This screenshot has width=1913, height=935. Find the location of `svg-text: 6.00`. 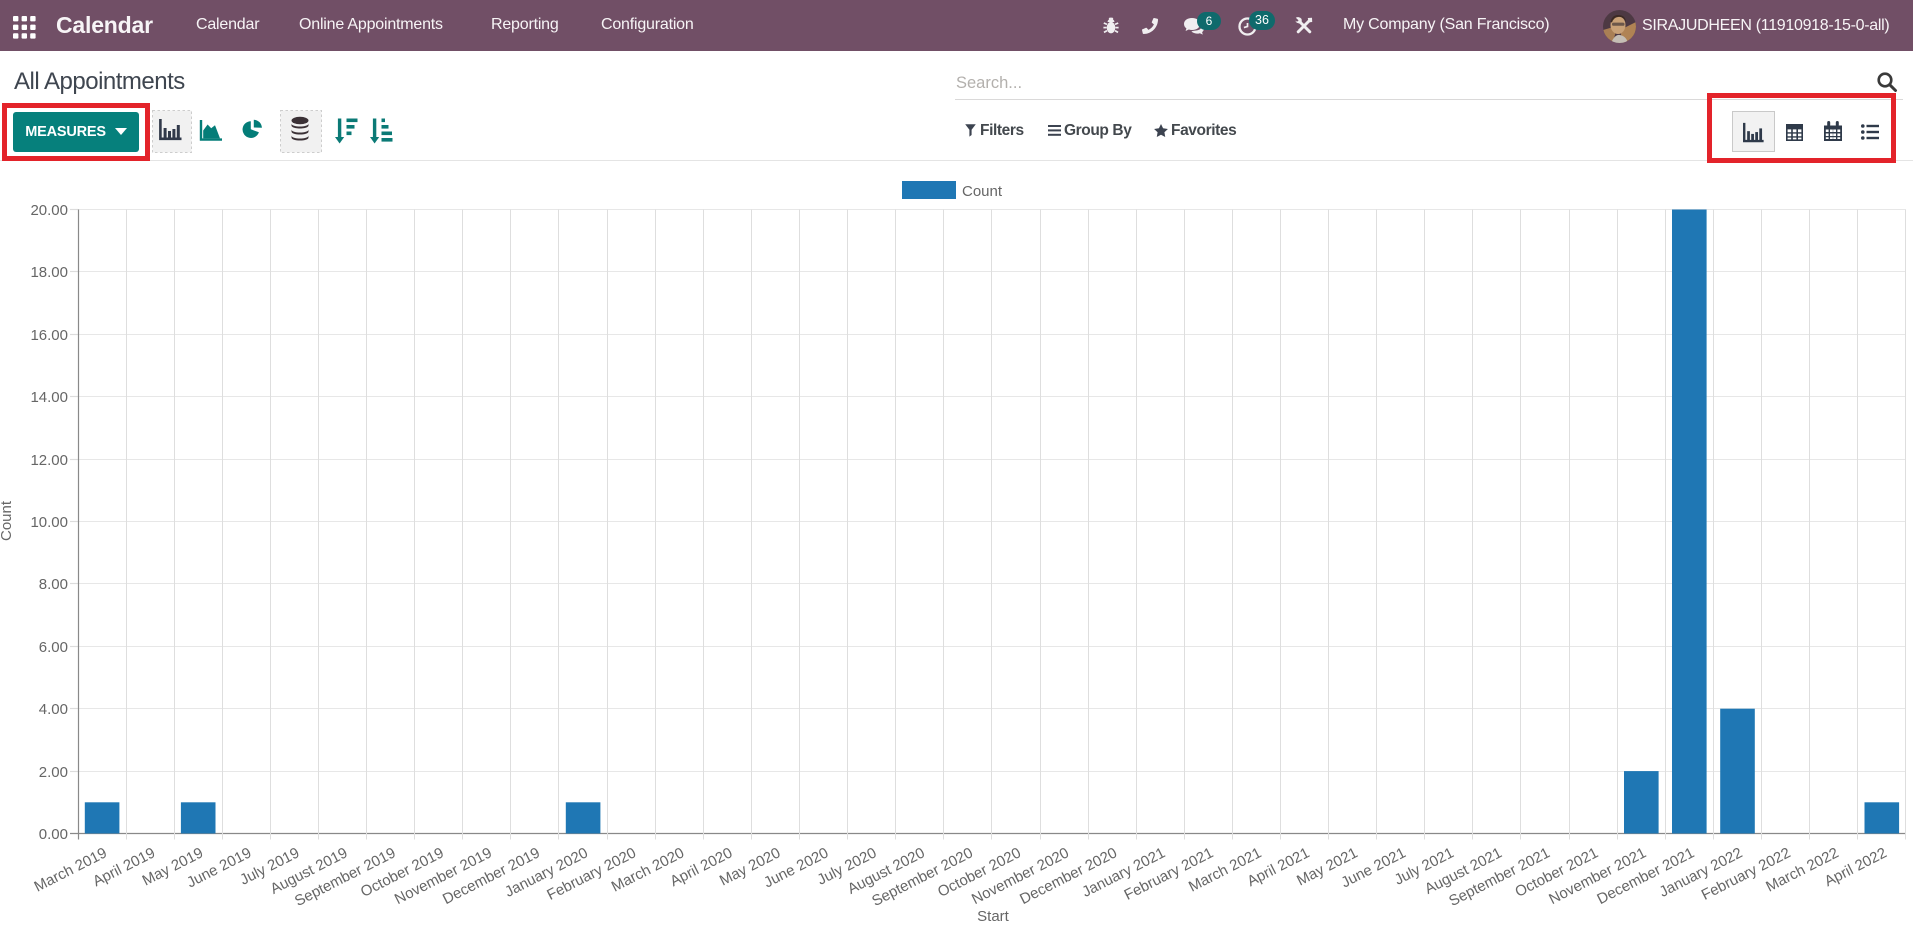

svg-text: 6.00 is located at coordinates (53, 647).